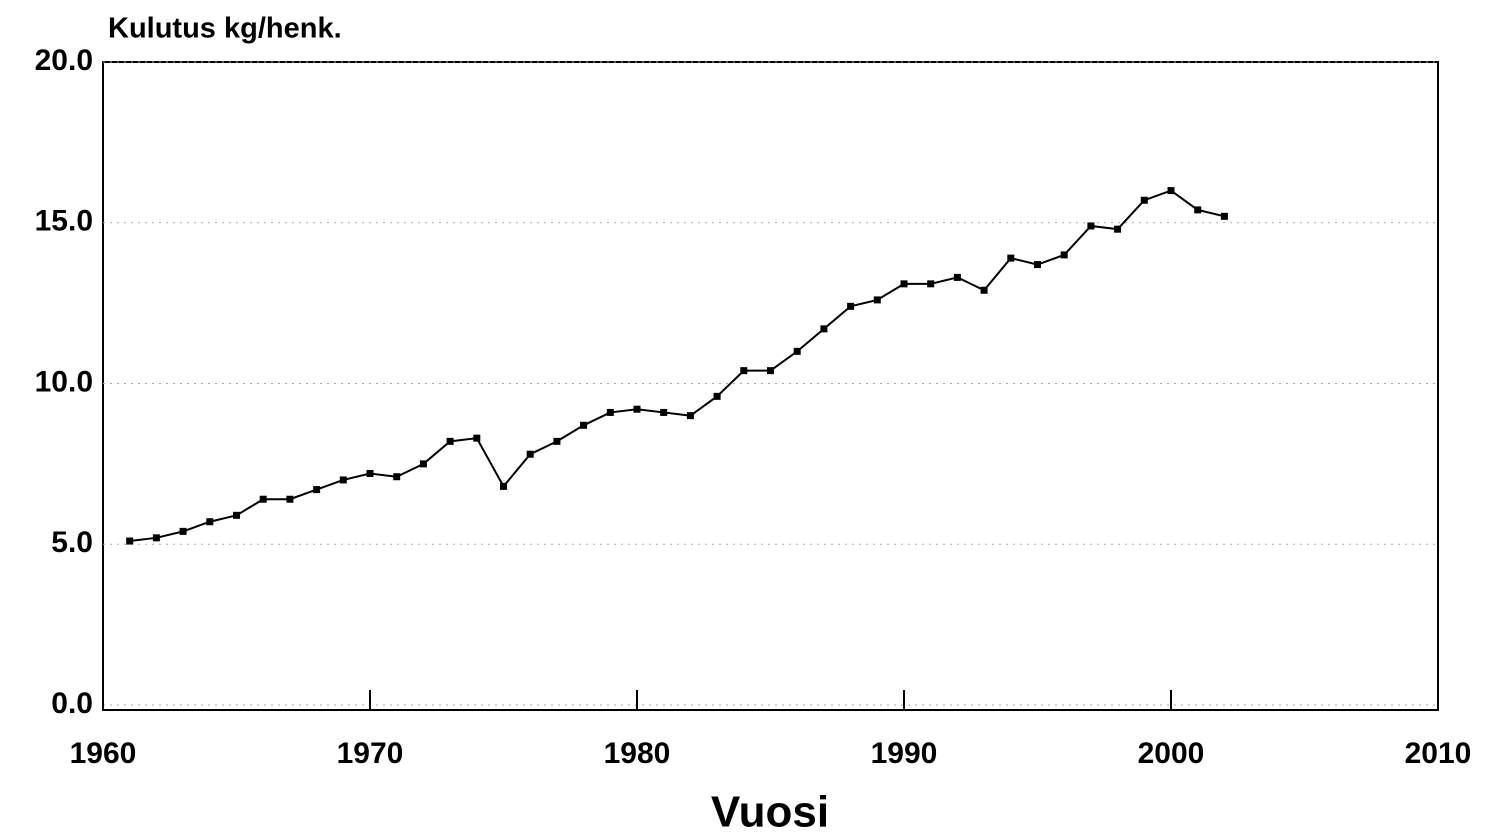 The image size is (1488, 839). I want to click on x-tick-label: 2000, so click(1171, 753).